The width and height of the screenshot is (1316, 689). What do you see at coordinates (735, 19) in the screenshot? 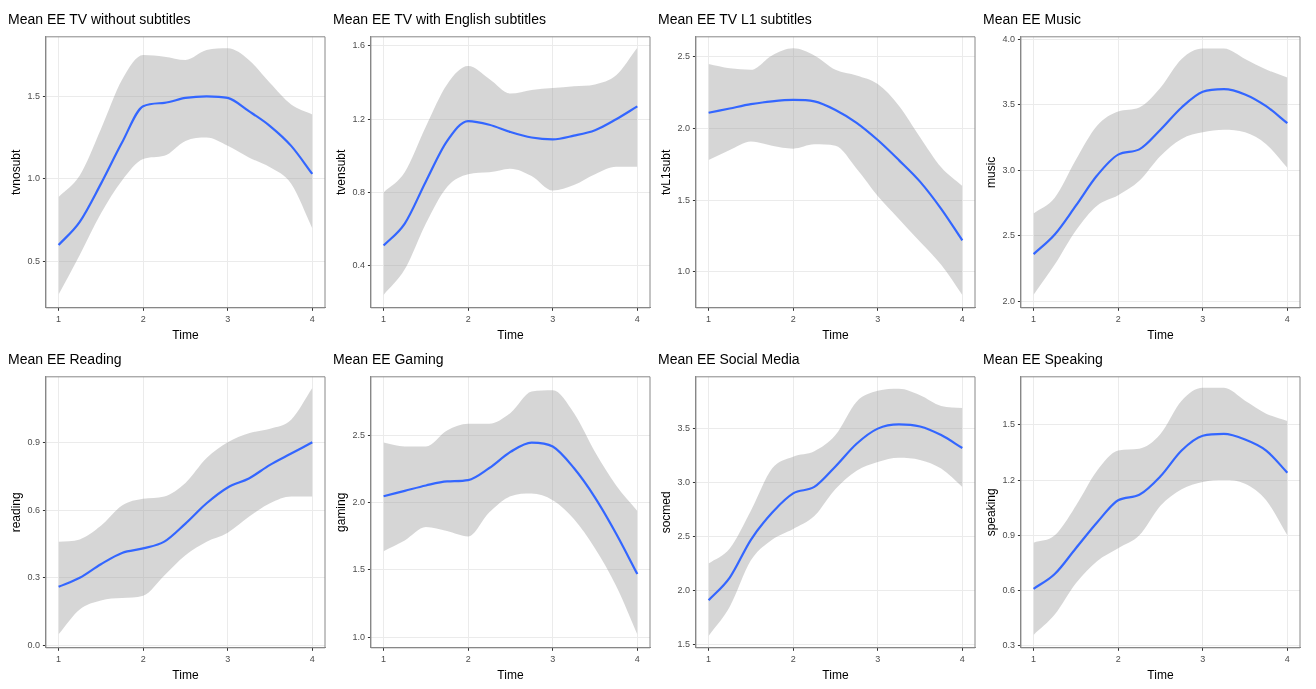
I see `chart-title: Mean EE TV L1 subtitles` at bounding box center [735, 19].